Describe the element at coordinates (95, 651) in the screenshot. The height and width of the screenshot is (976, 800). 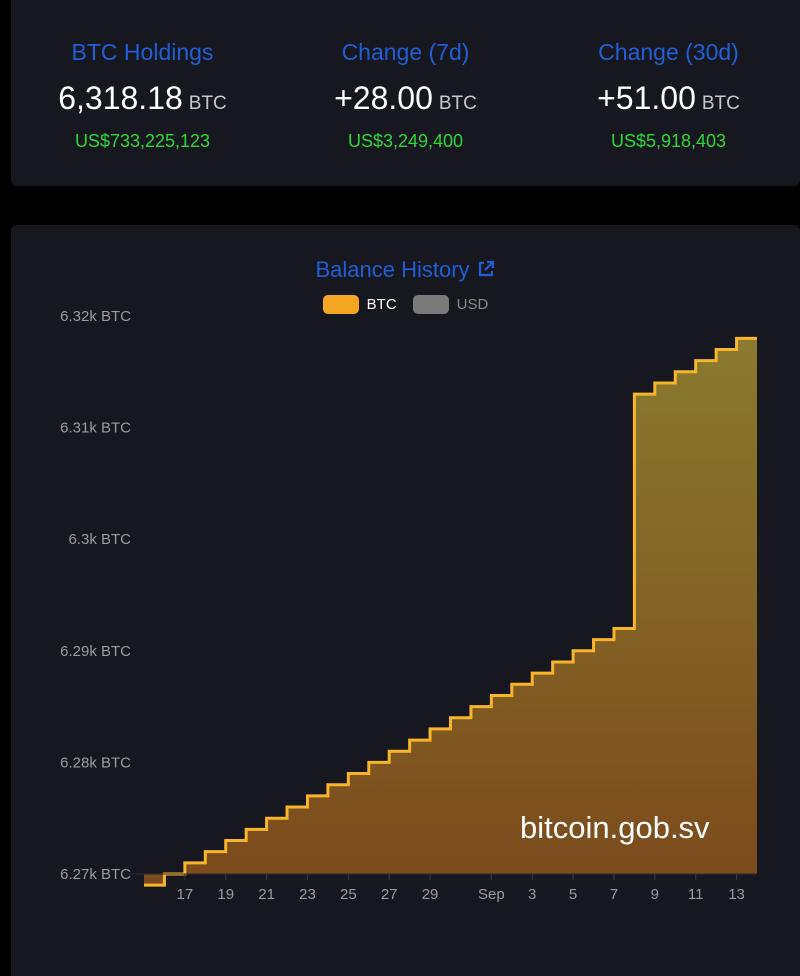
I see `y-tick-label: 6.29k BTC` at that location.